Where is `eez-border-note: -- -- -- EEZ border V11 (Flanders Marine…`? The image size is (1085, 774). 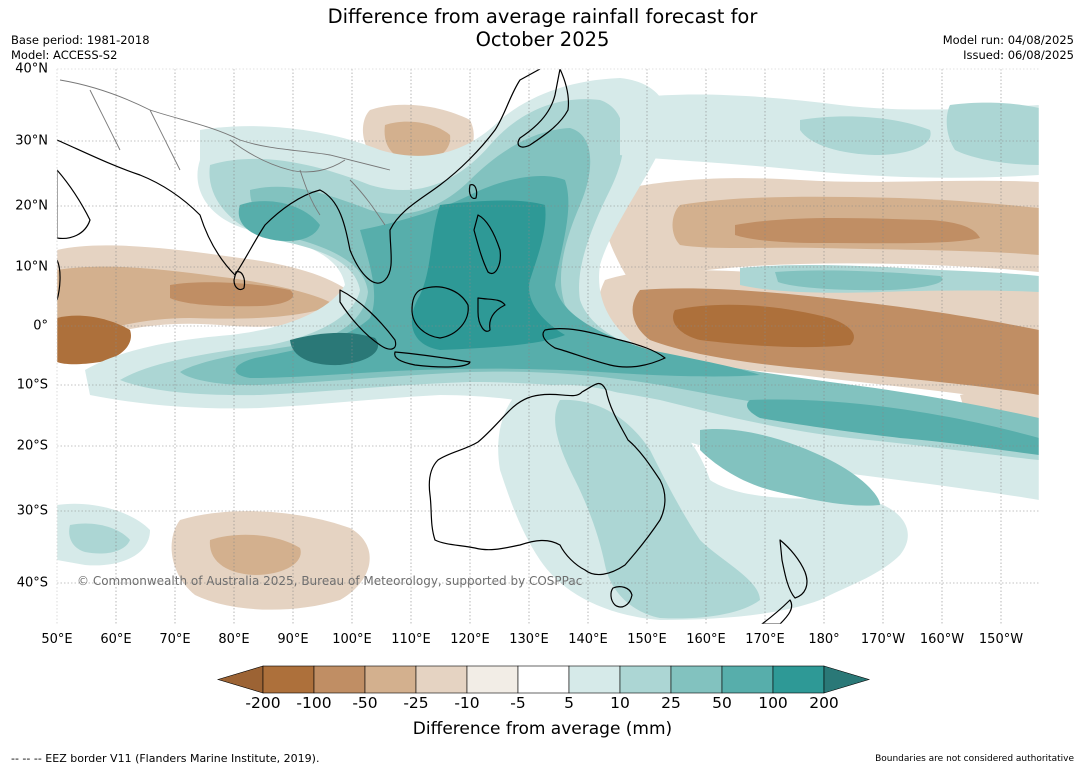
eez-border-note: -- -- -- EEZ border V11 (Flanders Marine… is located at coordinates (165, 758).